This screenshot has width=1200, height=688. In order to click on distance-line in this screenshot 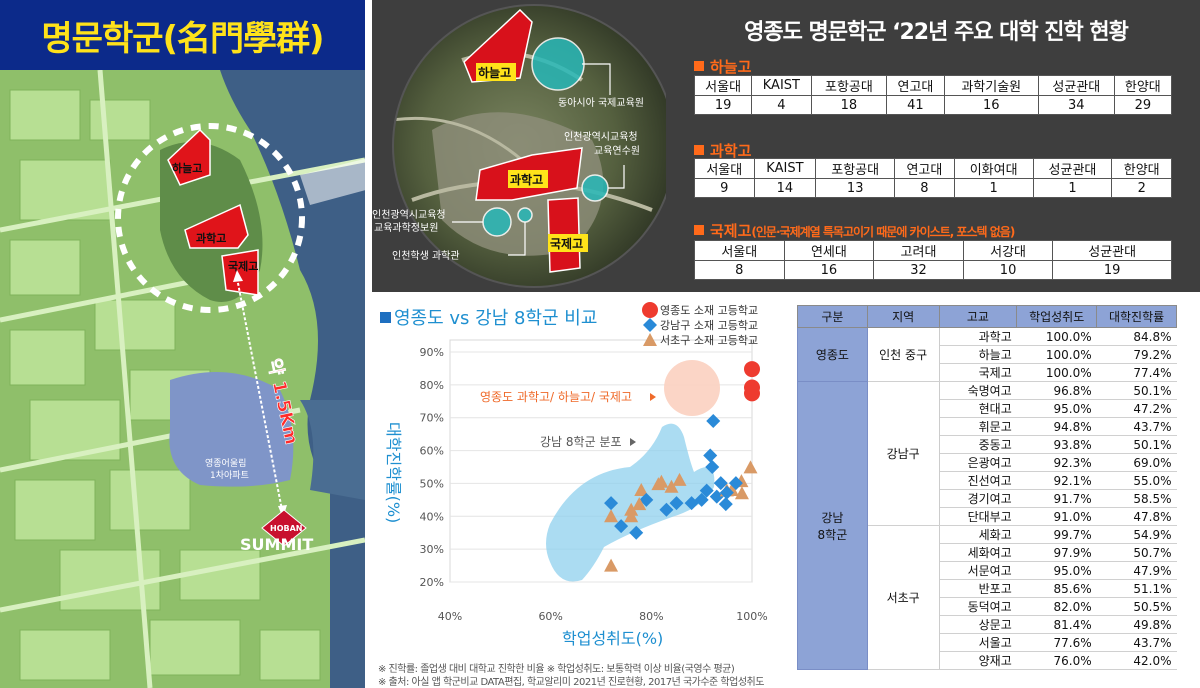, I will do `click(259, 394)`.